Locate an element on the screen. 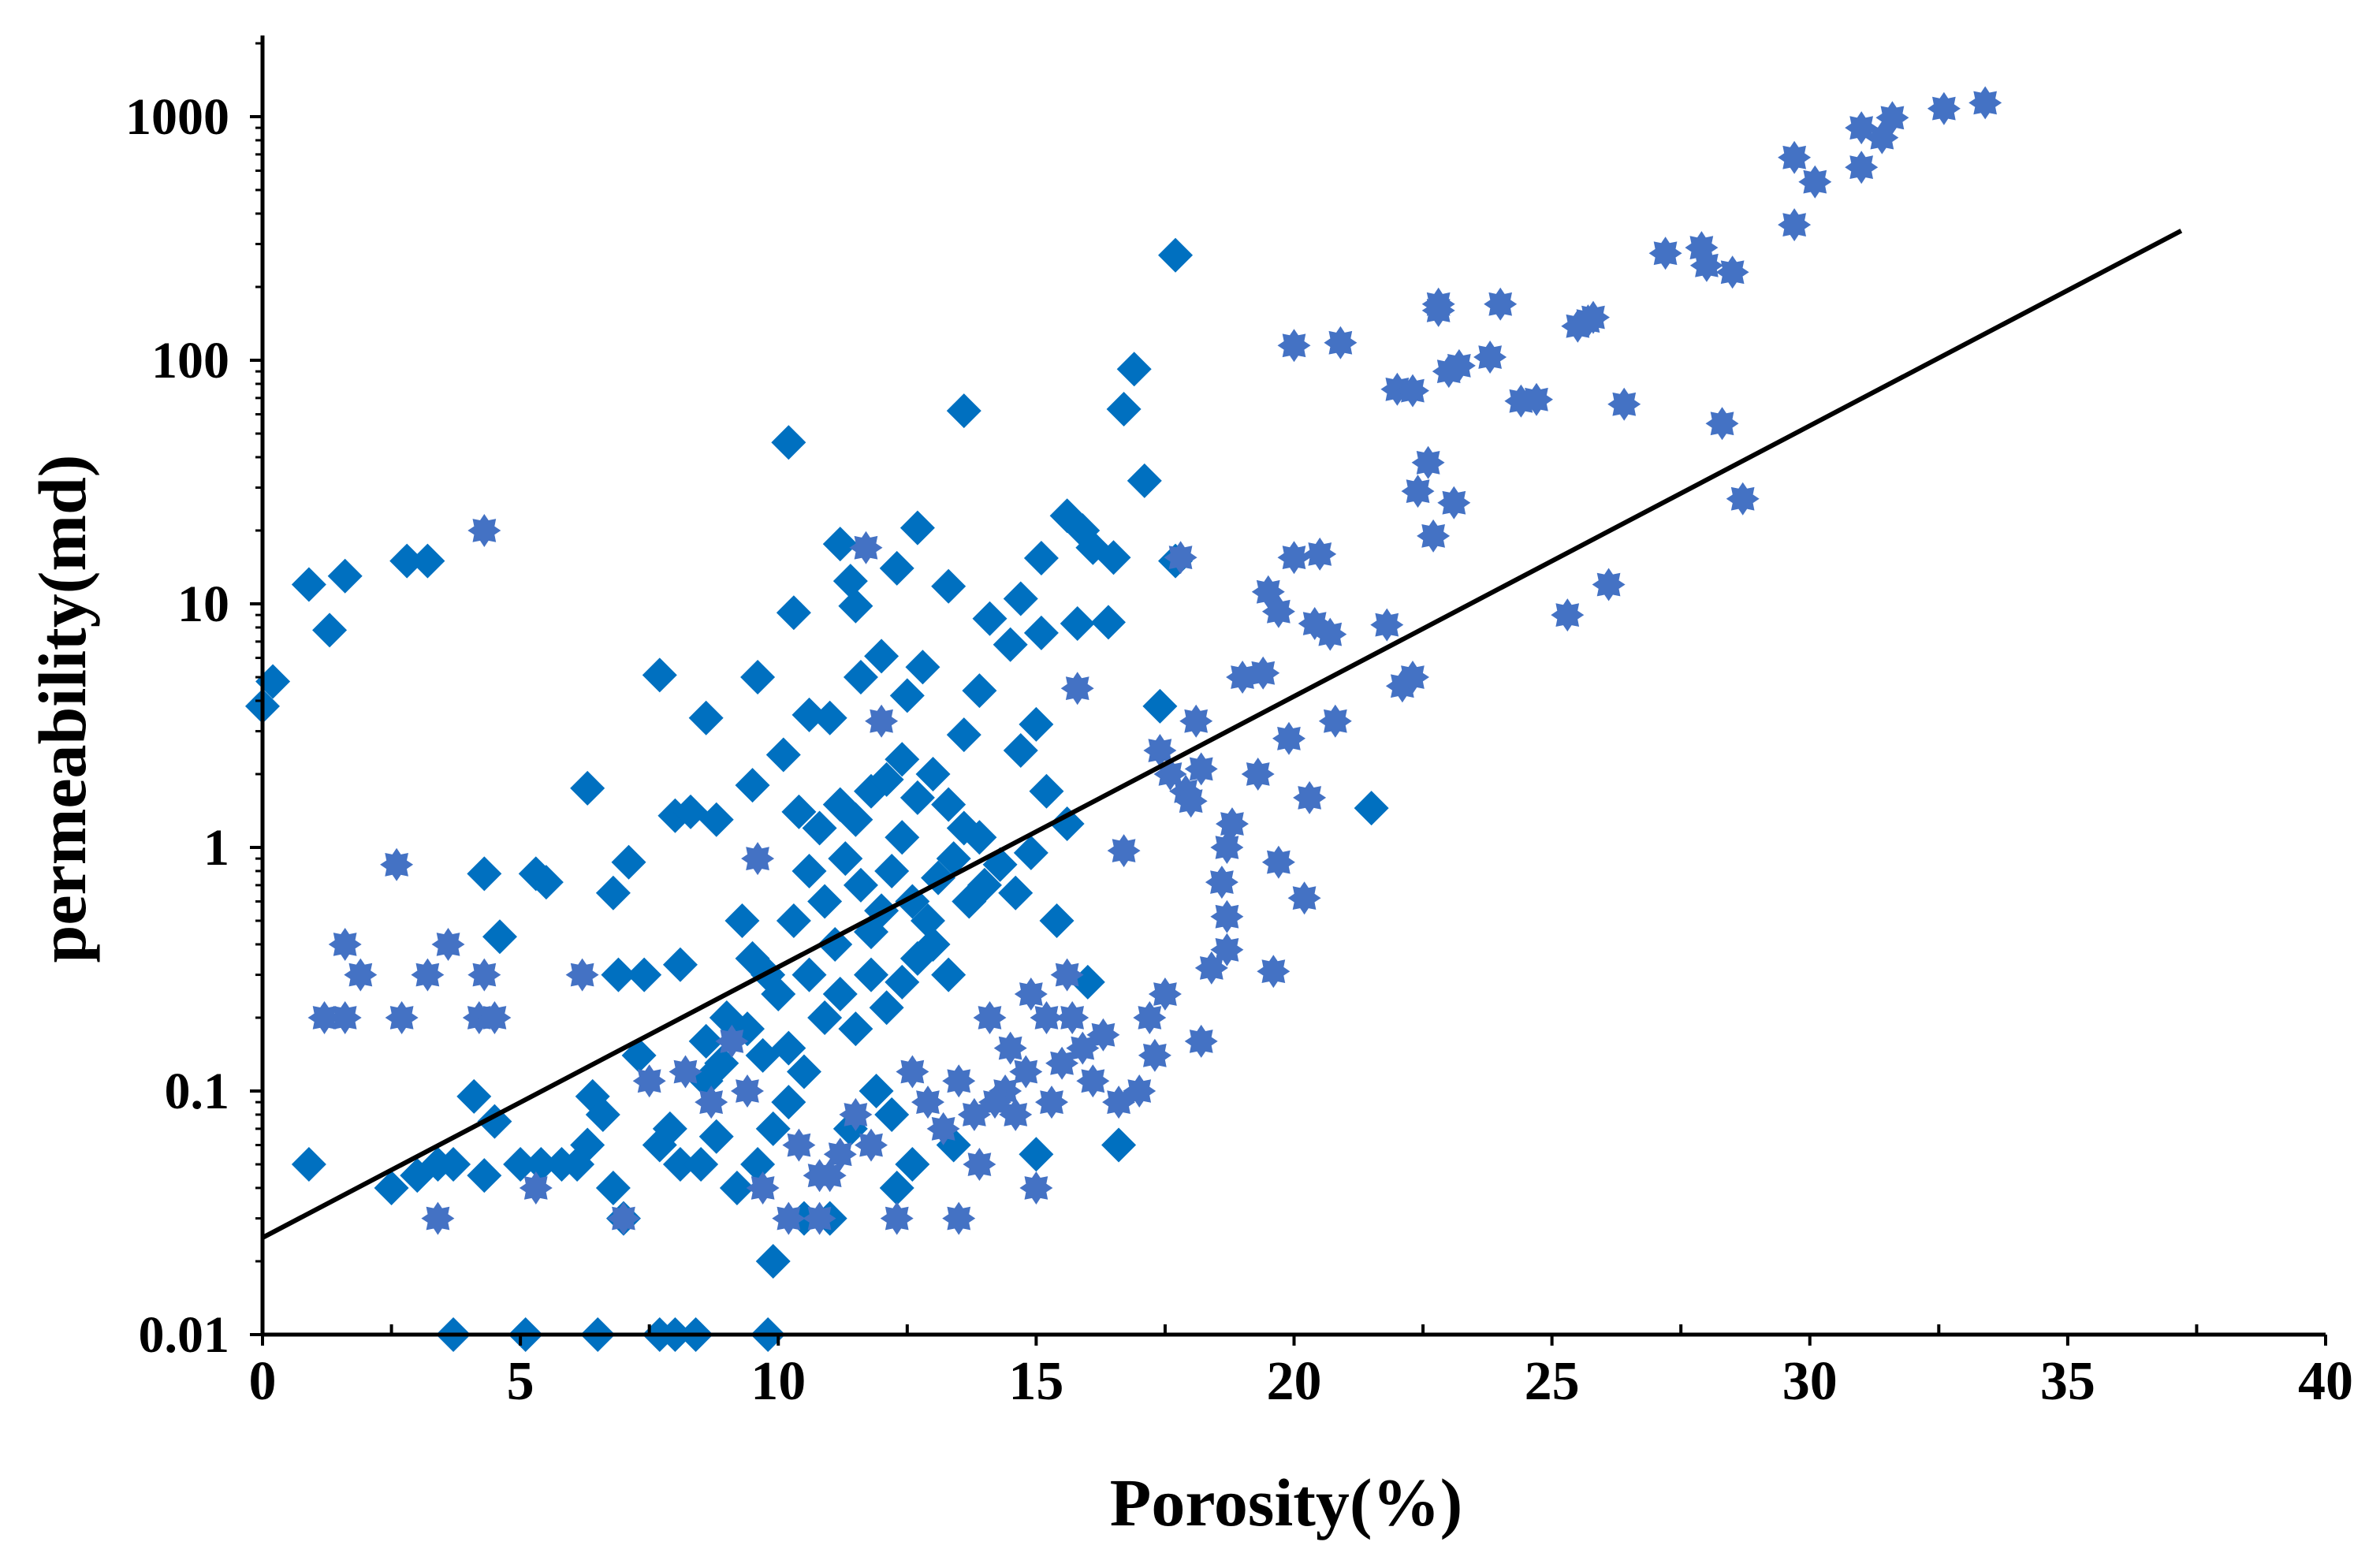  x-tick-label: 35 is located at coordinates (2067, 1382).